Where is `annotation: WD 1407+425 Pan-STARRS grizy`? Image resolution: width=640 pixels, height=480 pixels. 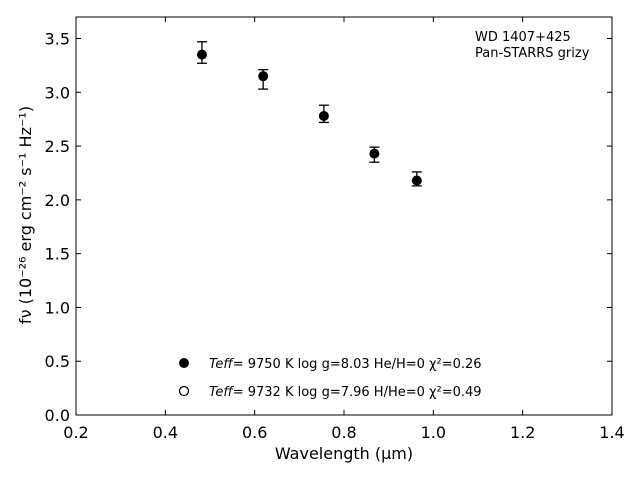 annotation: WD 1407+425 Pan-STARRS grizy is located at coordinates (532, 45).